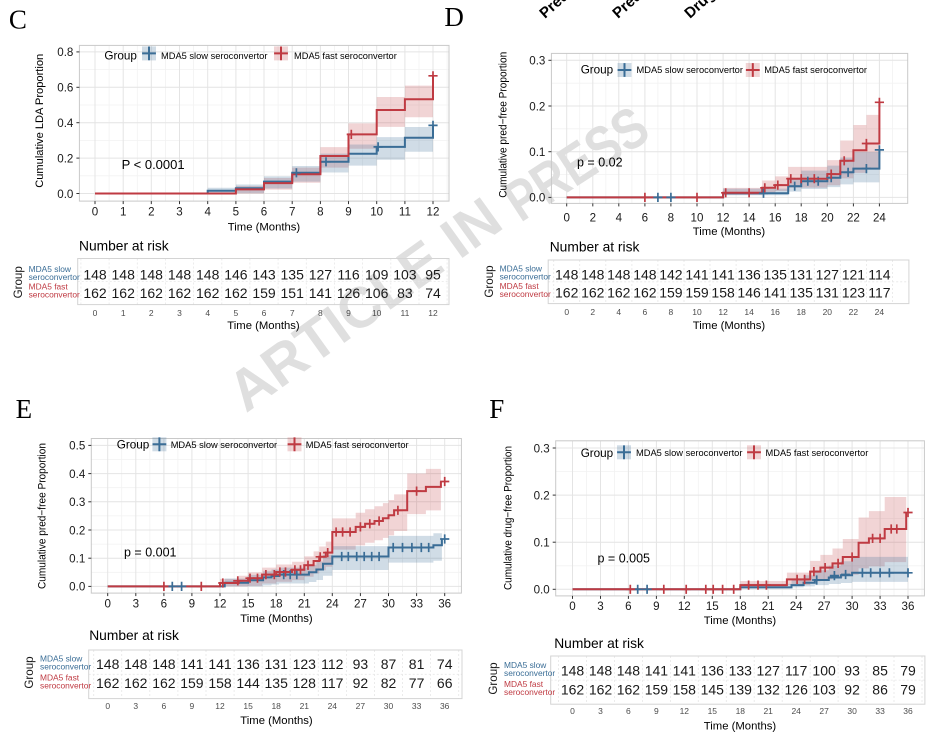 This screenshot has height=753, width=938. I want to click on svg-text: 117, so click(332, 683).